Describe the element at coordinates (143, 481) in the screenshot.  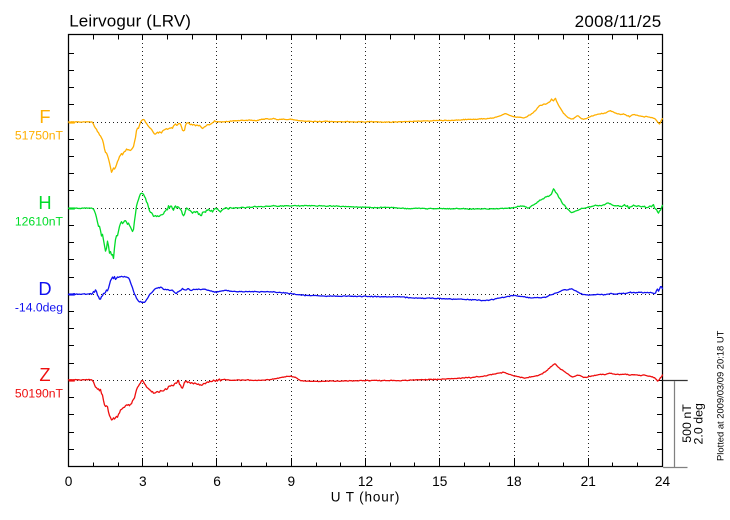
I see `svg-text: 3` at that location.